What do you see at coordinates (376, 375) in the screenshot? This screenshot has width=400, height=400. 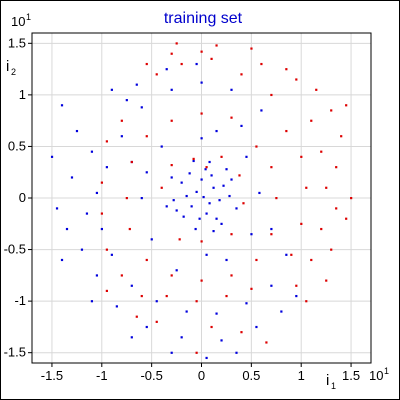 I see `x-exponent-base: 10` at bounding box center [376, 375].